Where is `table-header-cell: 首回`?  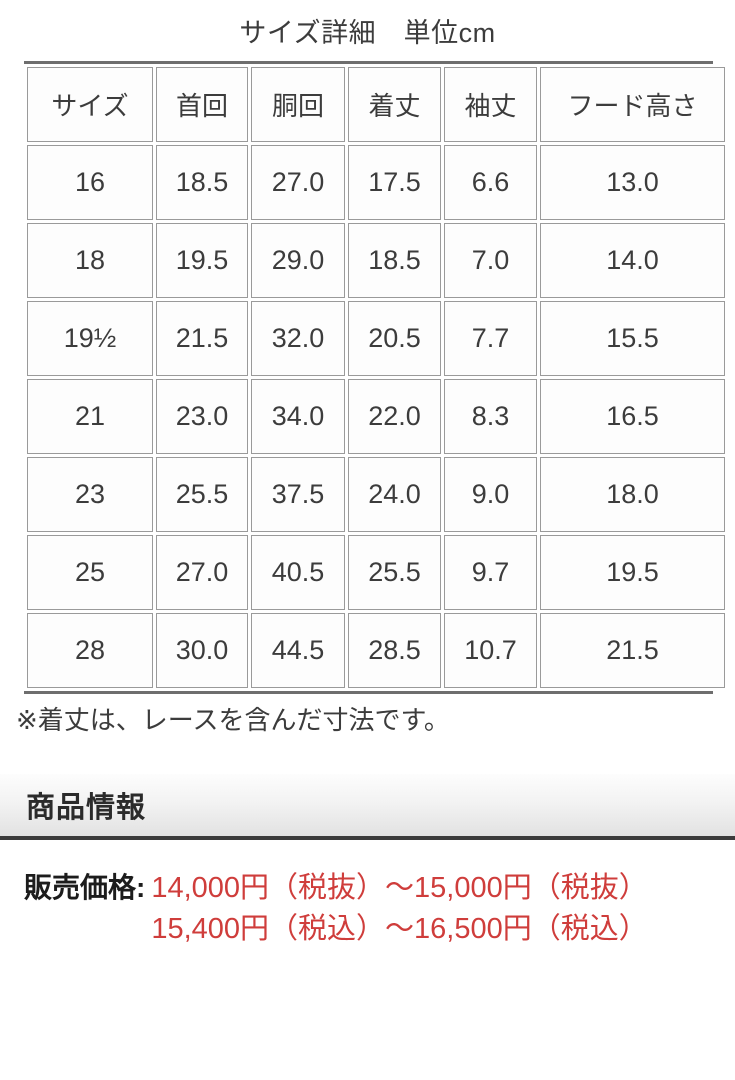 table-header-cell: 首回 is located at coordinates (202, 104).